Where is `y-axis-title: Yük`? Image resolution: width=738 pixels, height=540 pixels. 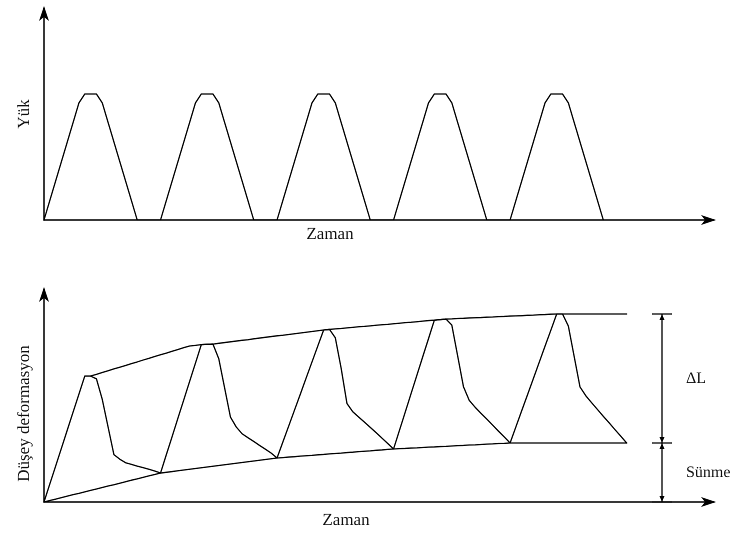
y-axis-title: Yük is located at coordinates (23, 113).